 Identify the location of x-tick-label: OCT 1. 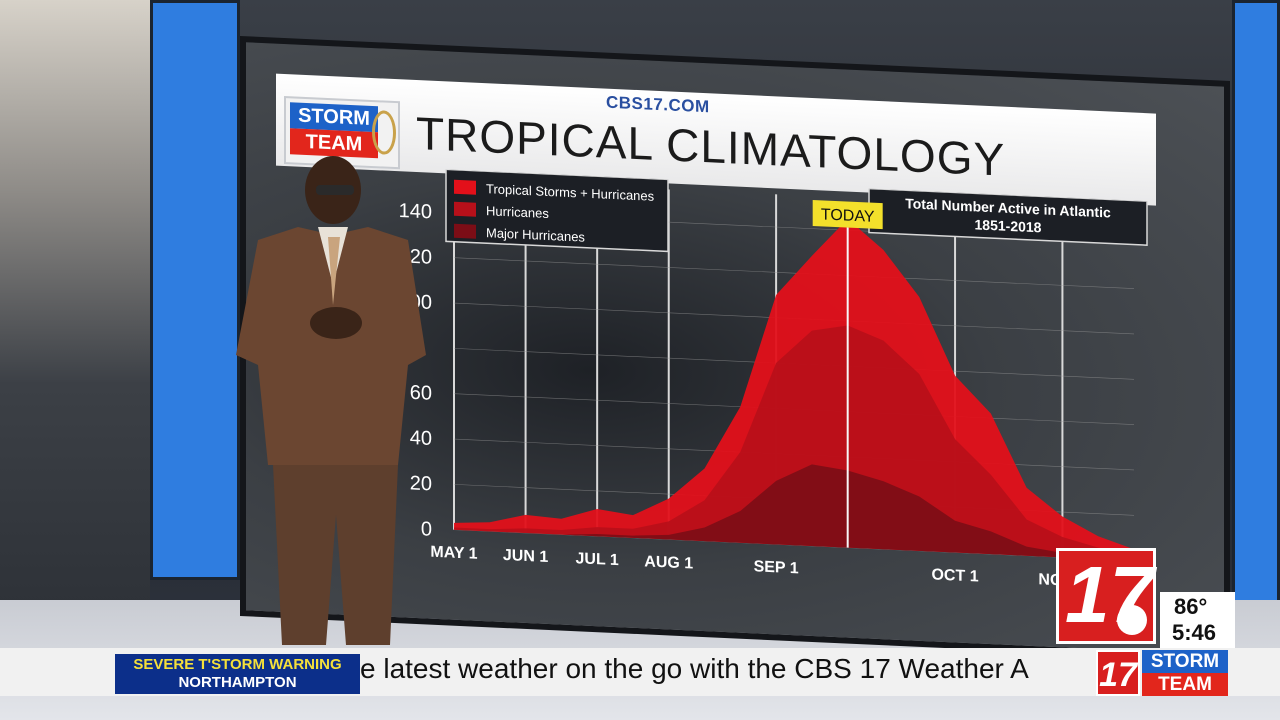
(955, 575).